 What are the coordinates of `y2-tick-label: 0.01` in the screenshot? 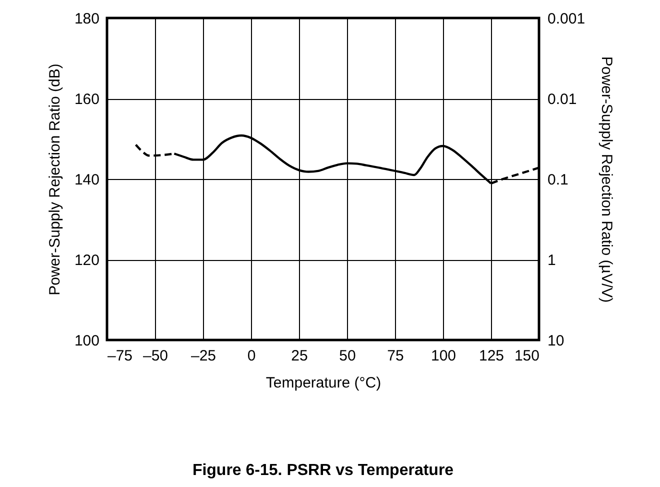 It's located at (562, 99).